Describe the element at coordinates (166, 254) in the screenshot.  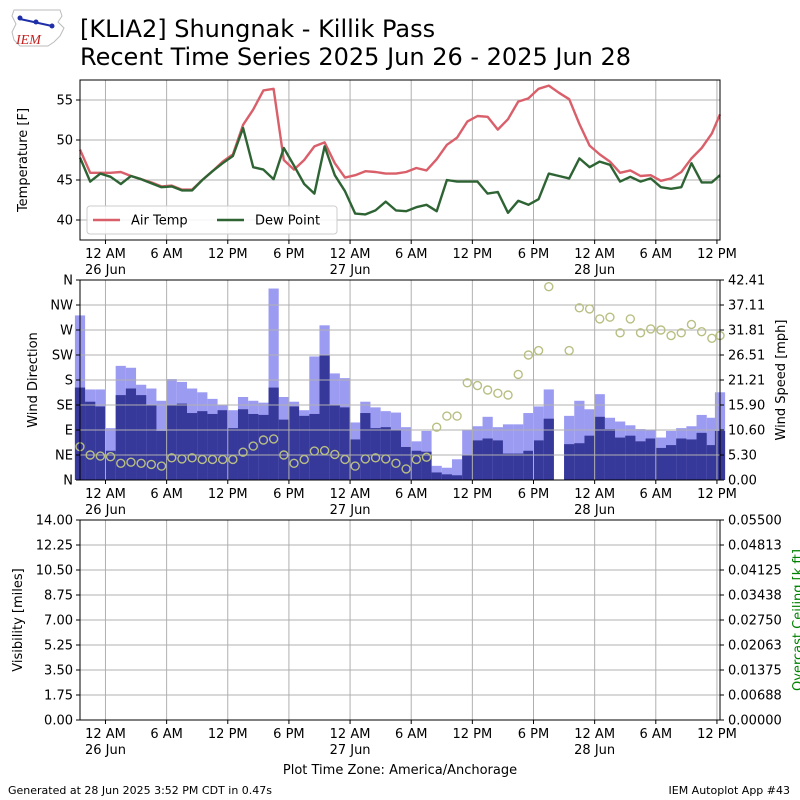
I see `temp-xtick-label: 6 AM` at that location.